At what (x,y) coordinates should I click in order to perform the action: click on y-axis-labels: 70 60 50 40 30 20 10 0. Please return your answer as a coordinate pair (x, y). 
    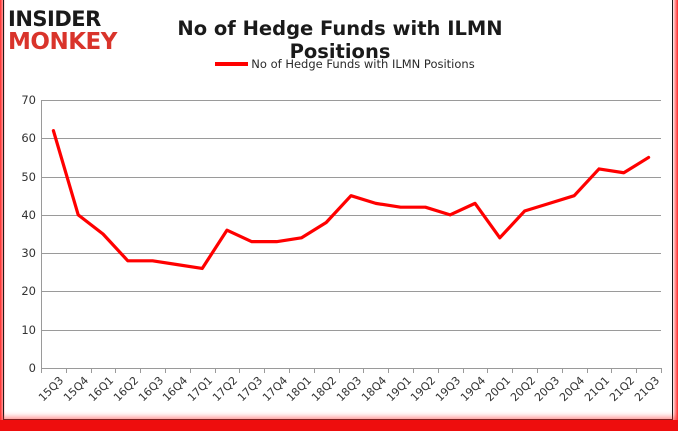
    Looking at the image, I should click on (18, 215).